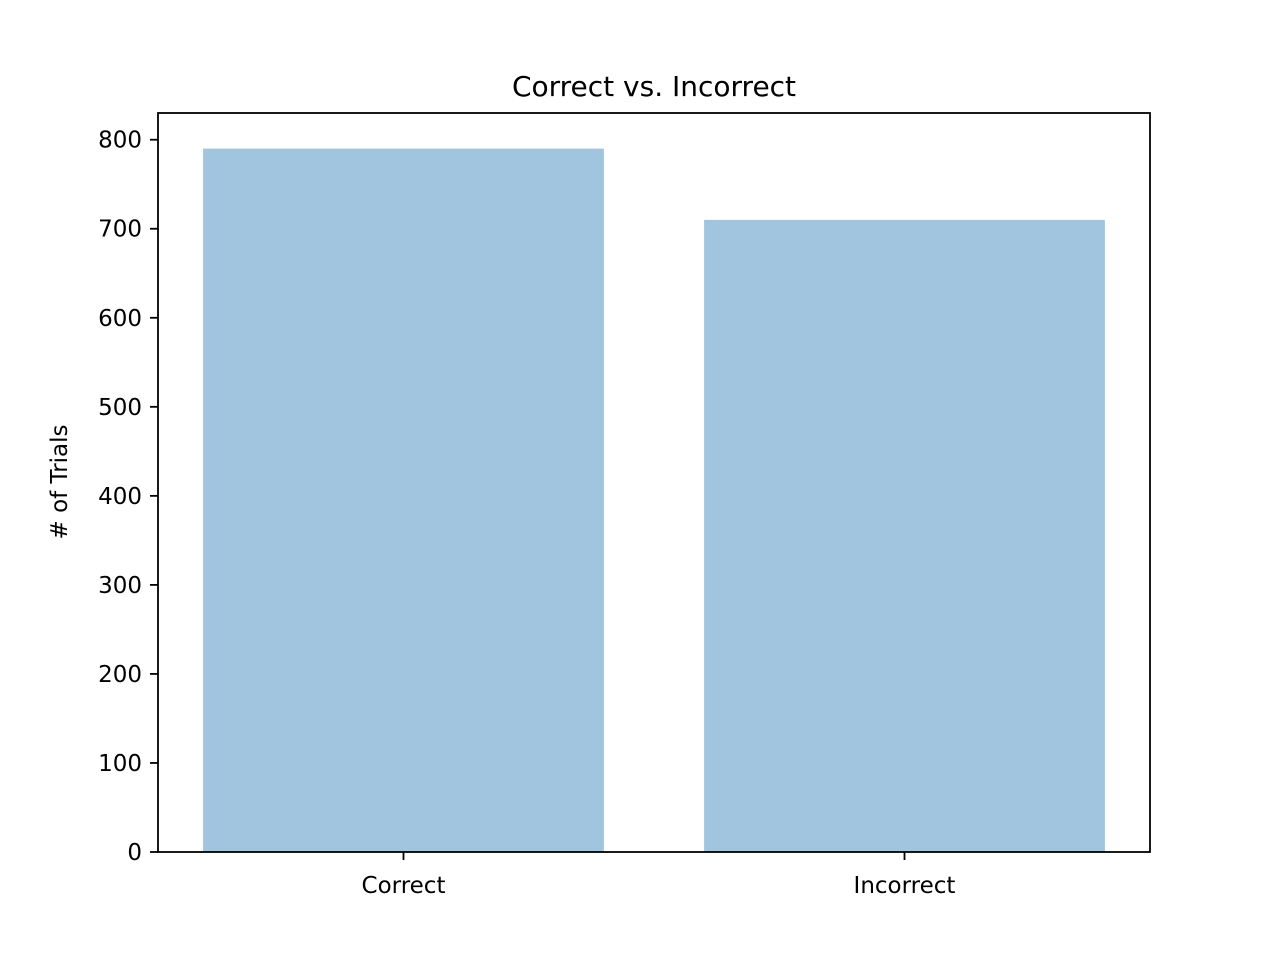 The image size is (1278, 956). What do you see at coordinates (120, 141) in the screenshot?
I see `y-tick-label: 800` at bounding box center [120, 141].